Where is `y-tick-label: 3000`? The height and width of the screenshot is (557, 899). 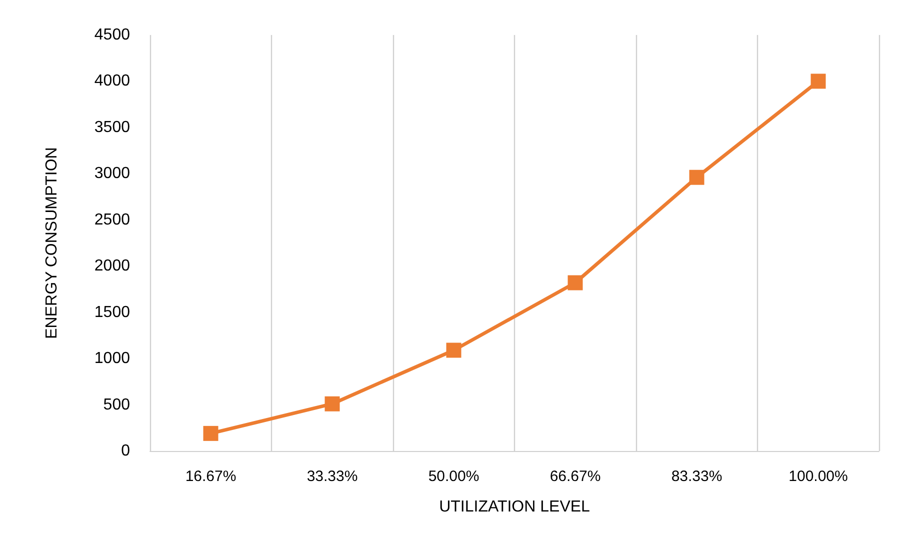
y-tick-label: 3000 is located at coordinates (112, 173).